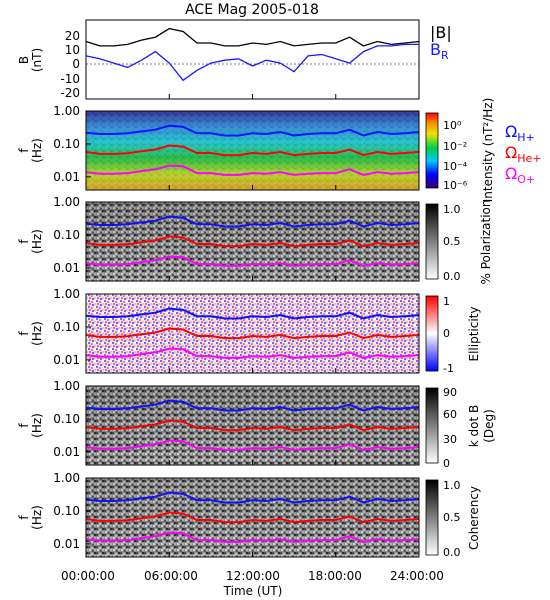 The height and width of the screenshot is (600, 550). Describe the element at coordinates (455, 146) in the screenshot. I see `cb-tick: 10⁻²` at that location.